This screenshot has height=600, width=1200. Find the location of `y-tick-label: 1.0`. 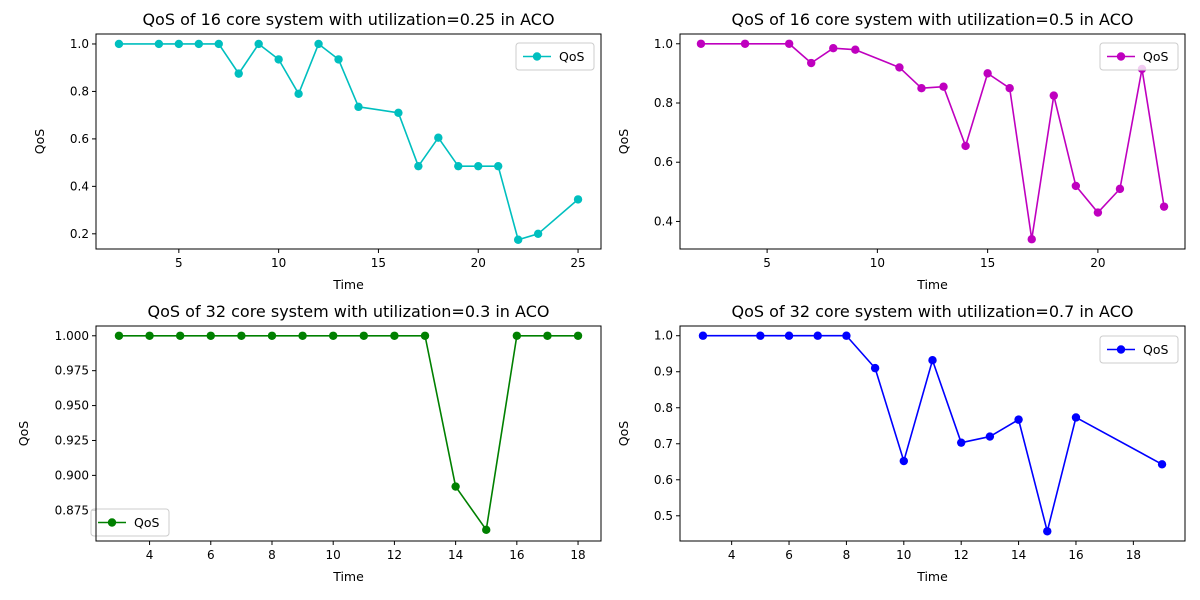

y-tick-label: 1.0 is located at coordinates (663, 44).